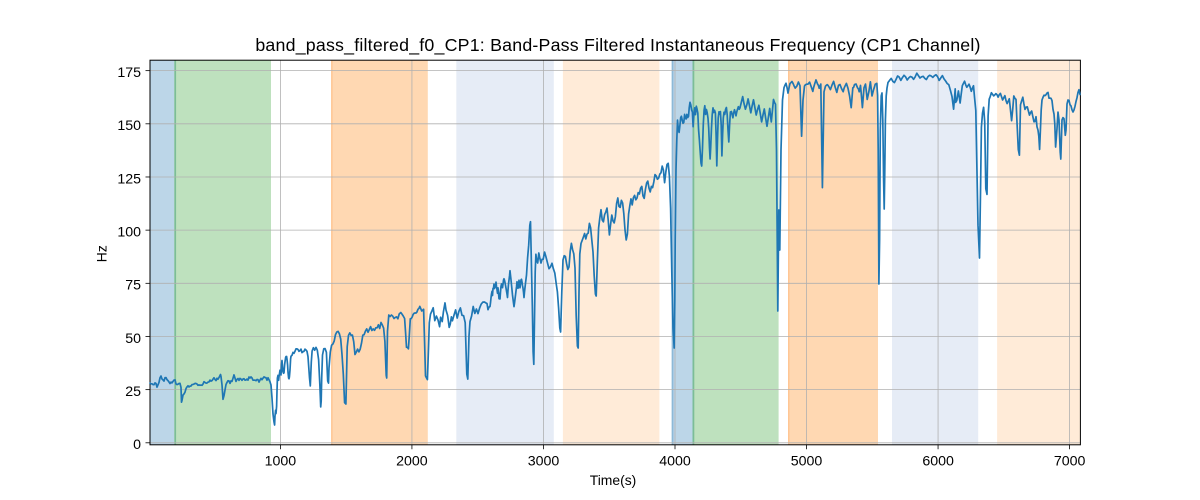 This screenshot has width=1200, height=500. I want to click on svg-text: 0, so click(137, 445).